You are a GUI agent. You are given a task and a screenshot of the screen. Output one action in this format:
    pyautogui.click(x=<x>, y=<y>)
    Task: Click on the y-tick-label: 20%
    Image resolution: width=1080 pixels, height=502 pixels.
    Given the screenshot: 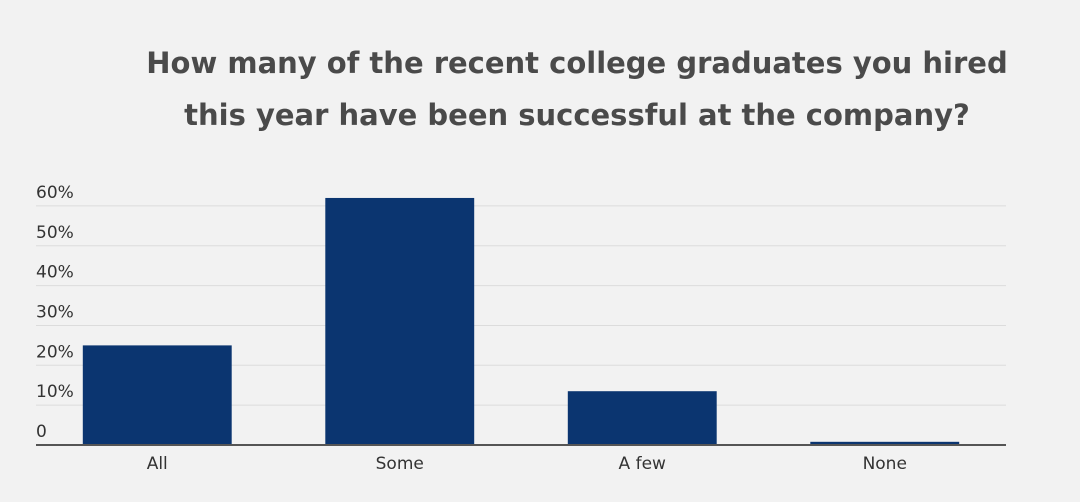 What is the action you would take?
    pyautogui.click(x=55, y=352)
    